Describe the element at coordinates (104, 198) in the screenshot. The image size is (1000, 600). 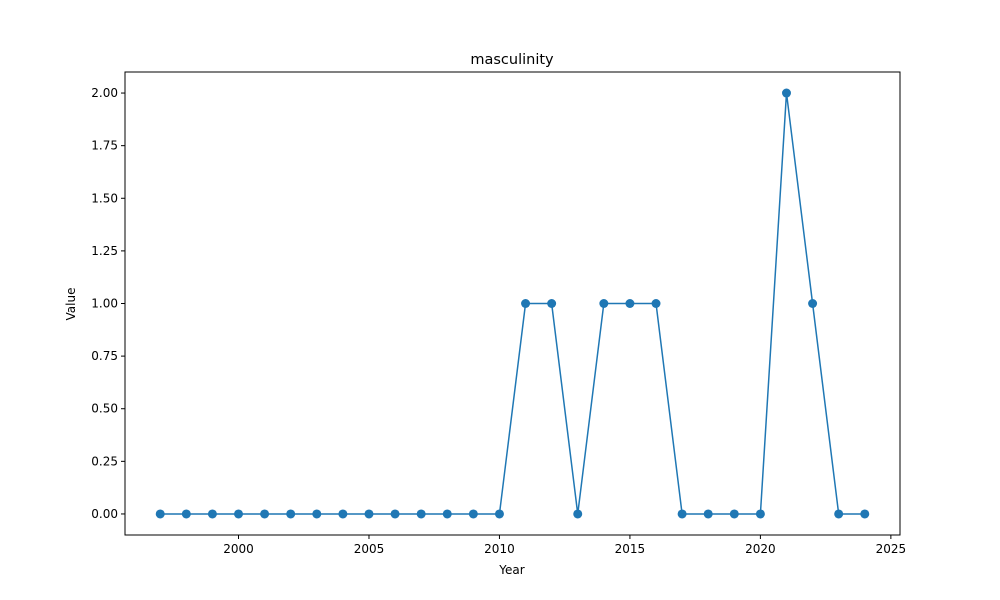
I see `y-tick-label: 1.50` at that location.